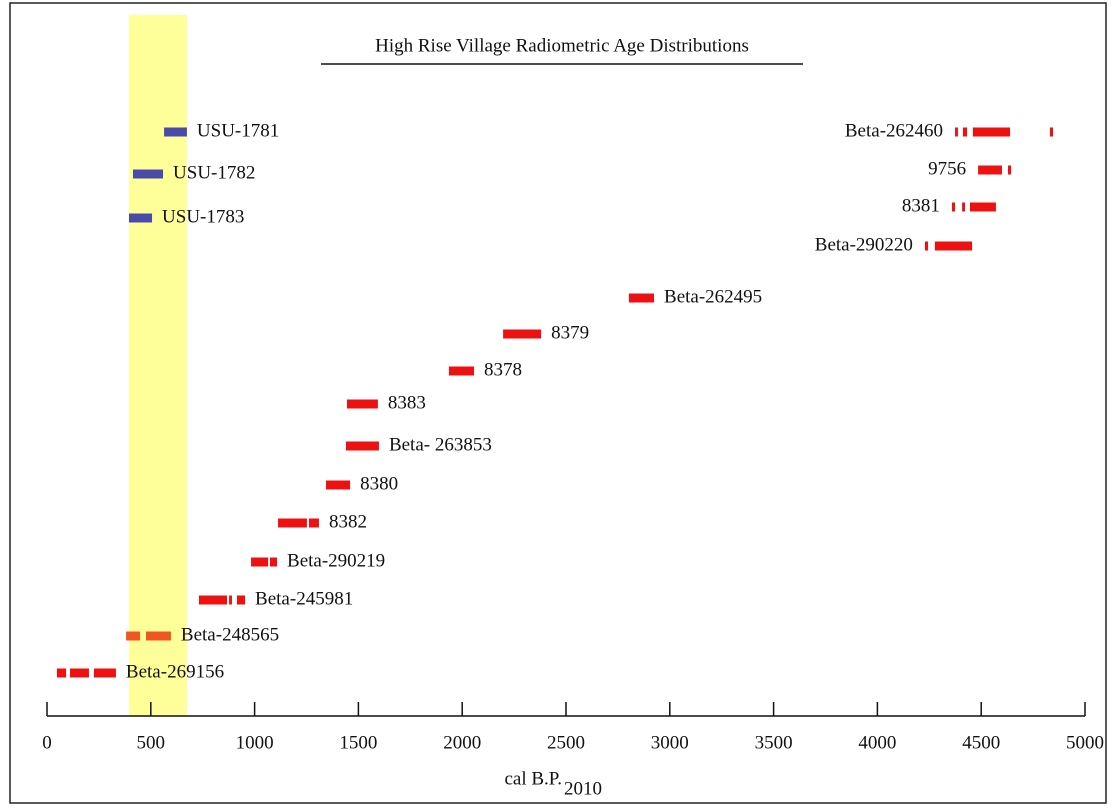 The image size is (1112, 809). I want to click on x-tick-label: 2000, so click(462, 742).